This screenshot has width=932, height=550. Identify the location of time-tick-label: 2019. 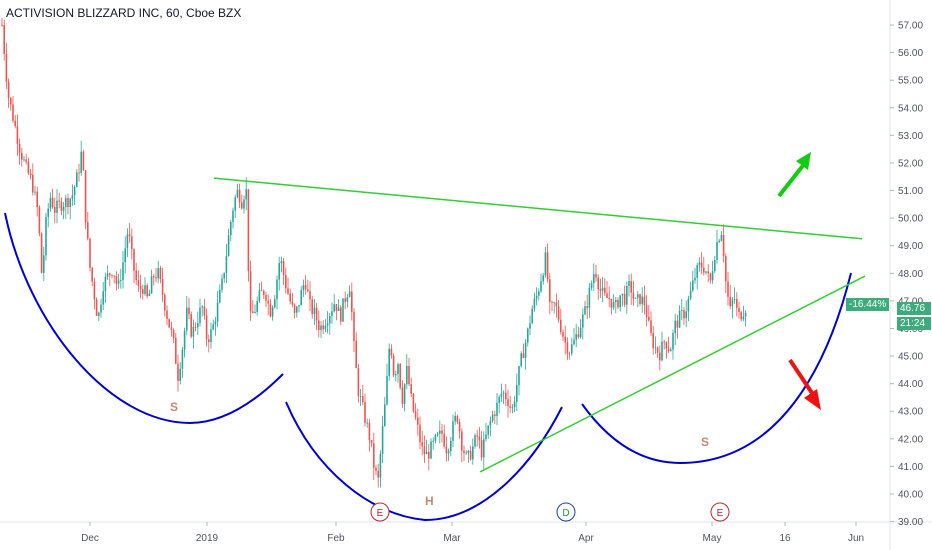
(207, 538).